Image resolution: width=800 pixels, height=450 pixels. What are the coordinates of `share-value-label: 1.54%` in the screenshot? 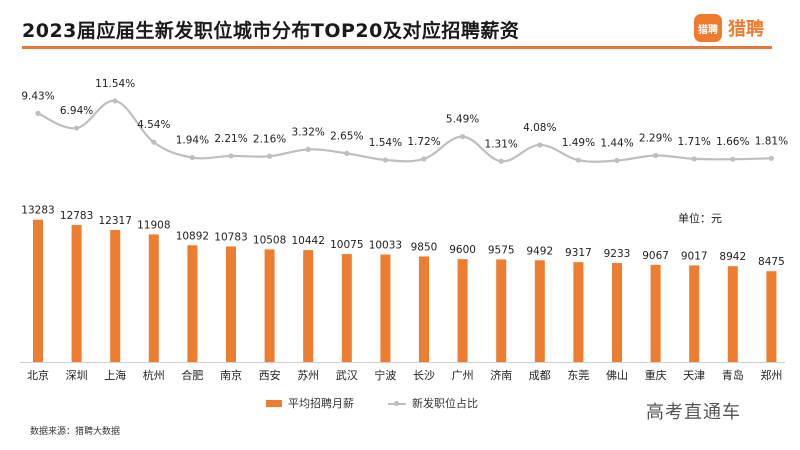 It's located at (385, 143).